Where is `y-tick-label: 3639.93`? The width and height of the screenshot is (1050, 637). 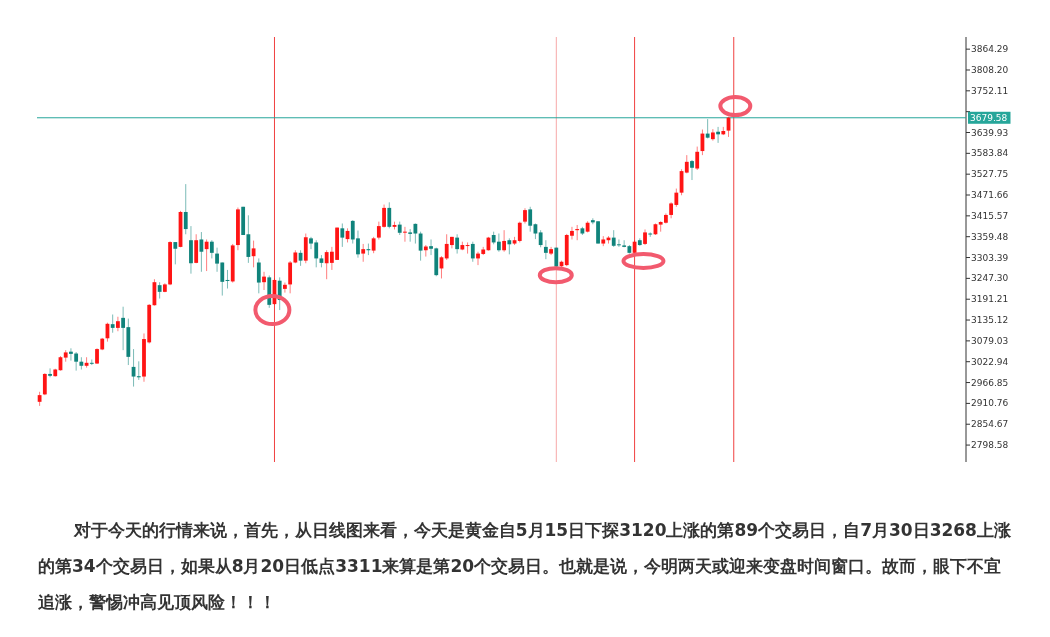
y-tick-label: 3639.93 is located at coordinates (990, 132).